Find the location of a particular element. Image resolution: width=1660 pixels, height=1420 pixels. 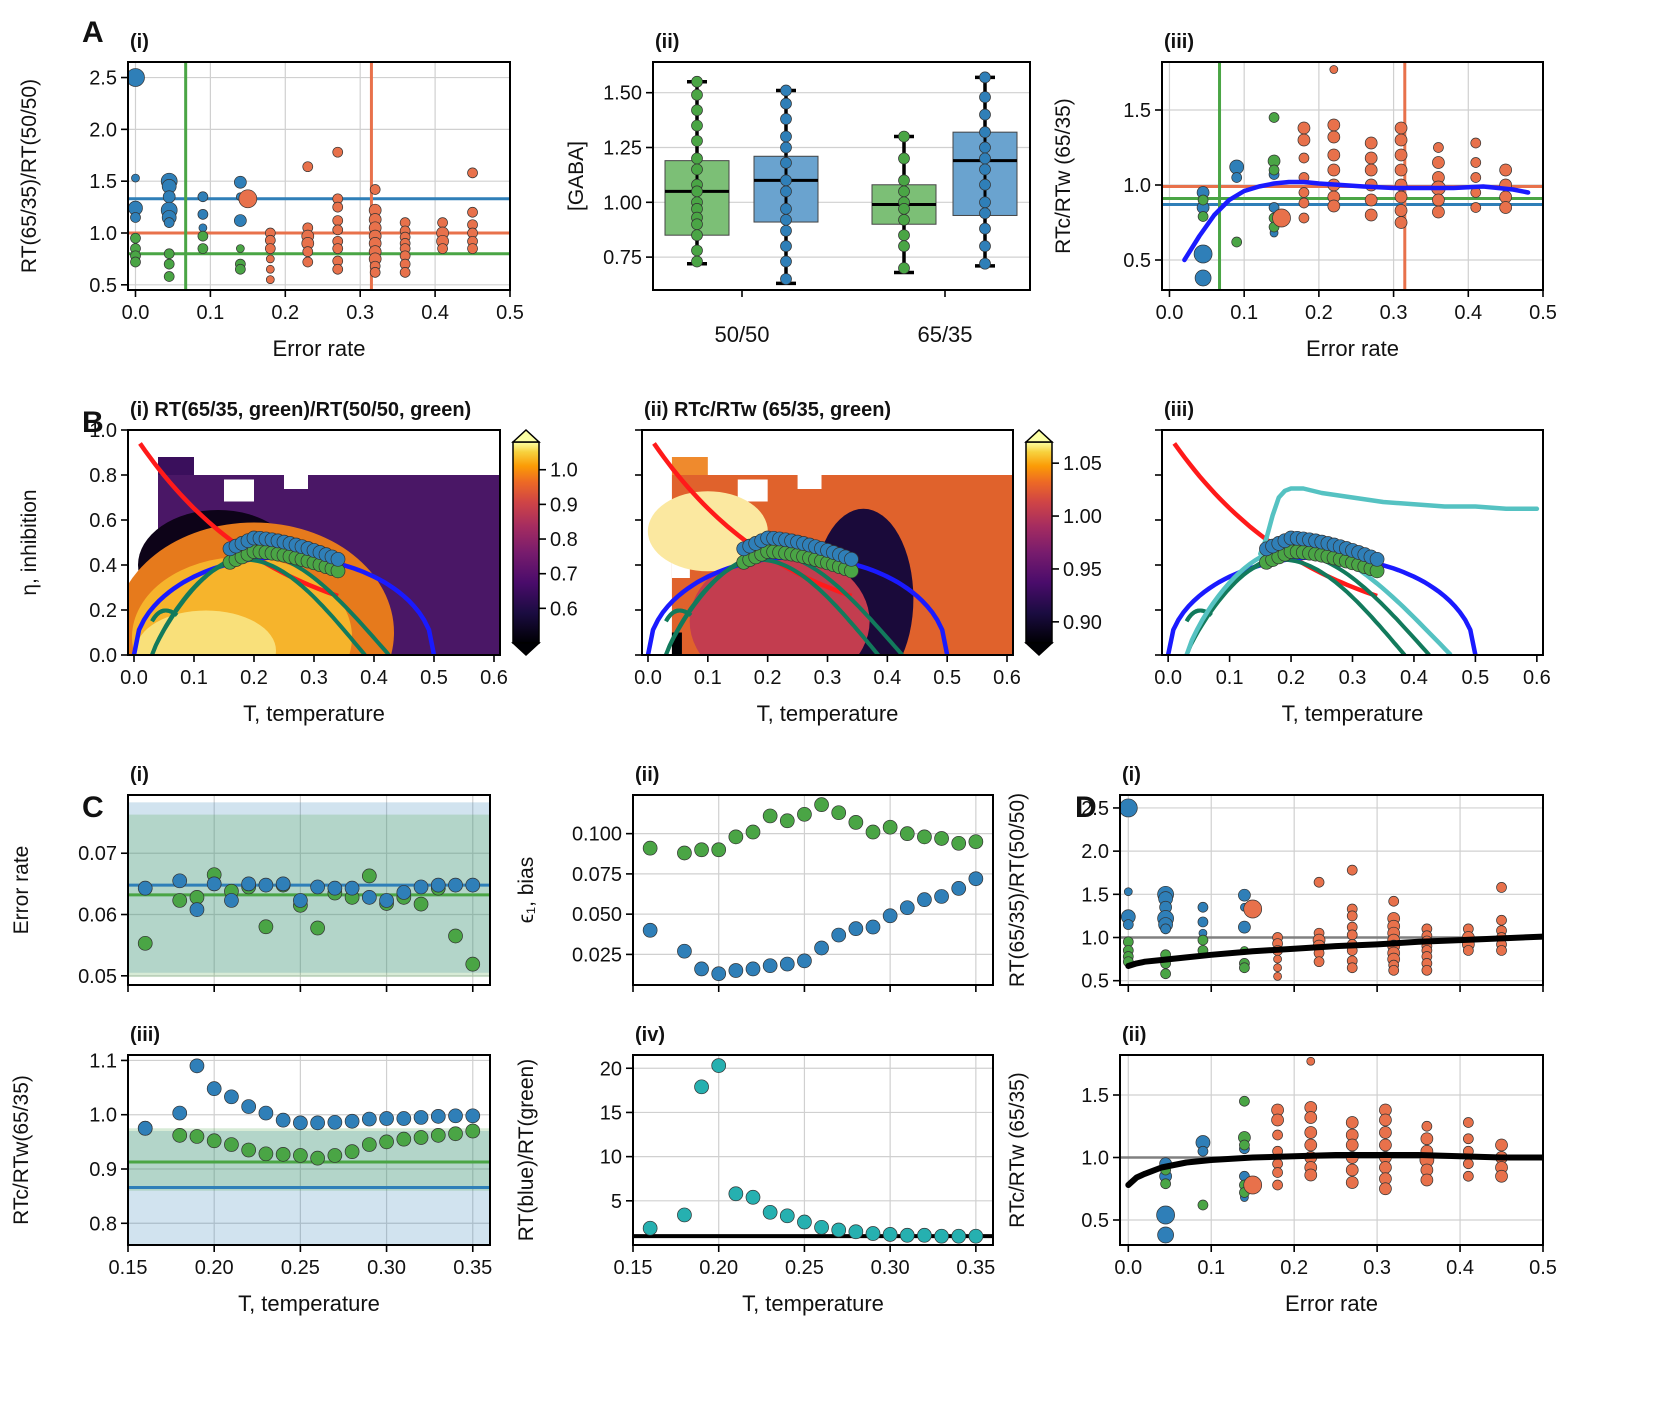

y-tick-label: 2.0 is located at coordinates (103, 130).